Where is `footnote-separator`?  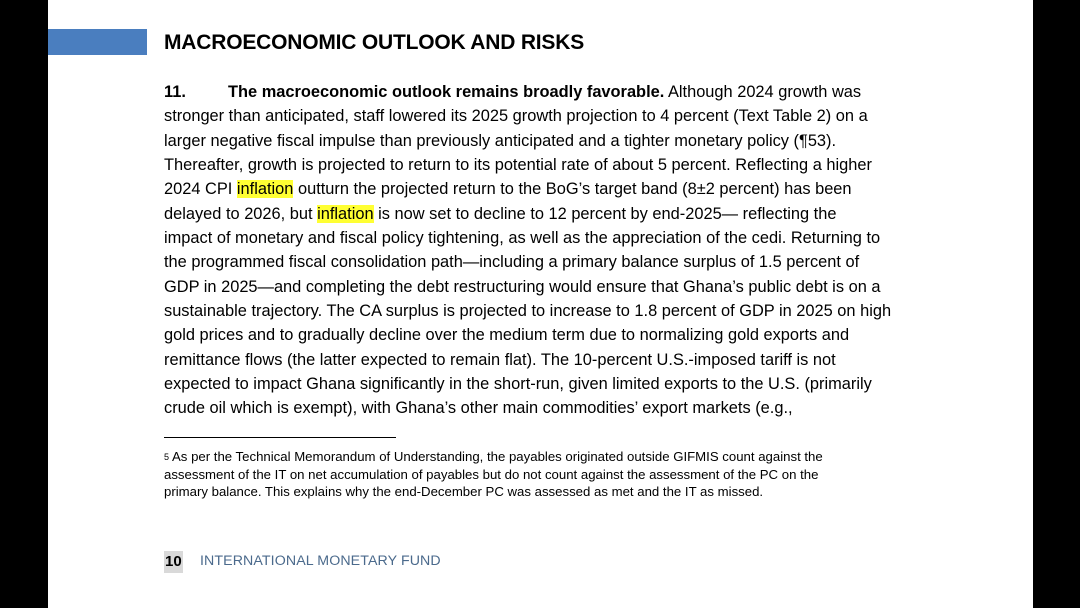 footnote-separator is located at coordinates (280, 437).